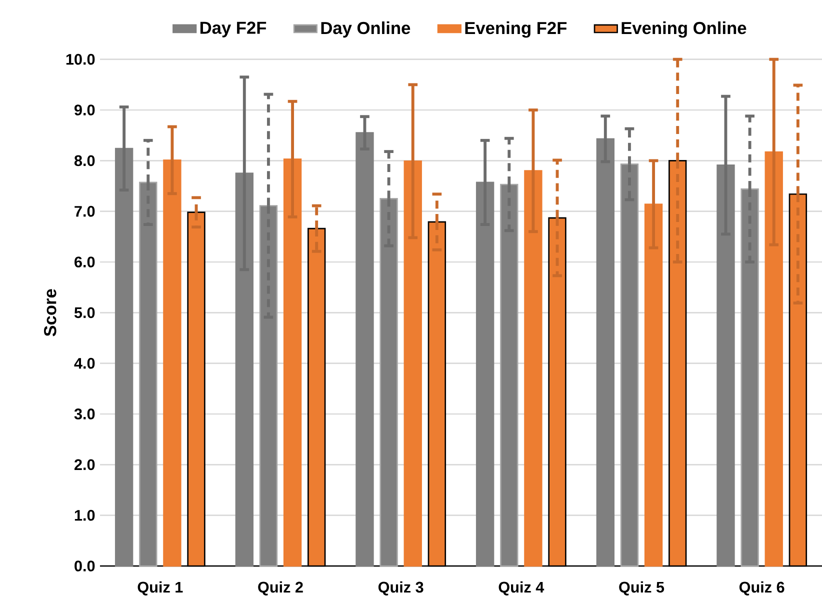 This screenshot has width=822, height=604. Describe the element at coordinates (84, 211) in the screenshot. I see `y-tick-label: 7.0` at that location.